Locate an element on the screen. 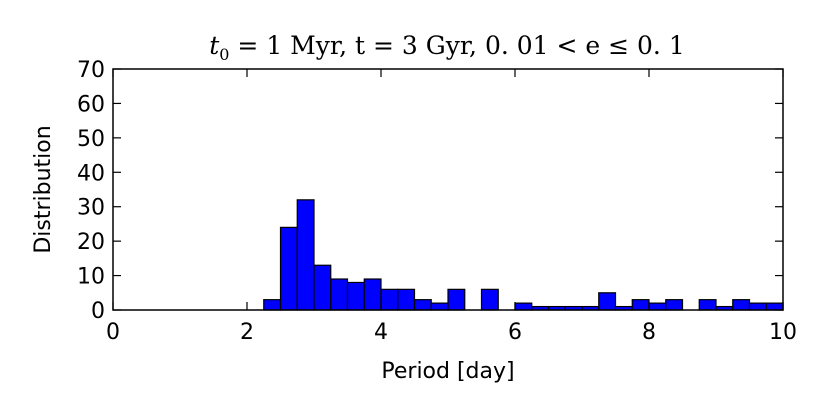  x-axis-label: Period [day] is located at coordinates (447, 371).